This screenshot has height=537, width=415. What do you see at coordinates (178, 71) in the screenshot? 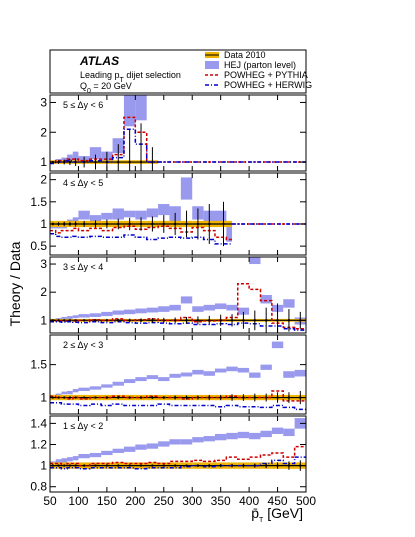
I see `header-frame` at bounding box center [178, 71].